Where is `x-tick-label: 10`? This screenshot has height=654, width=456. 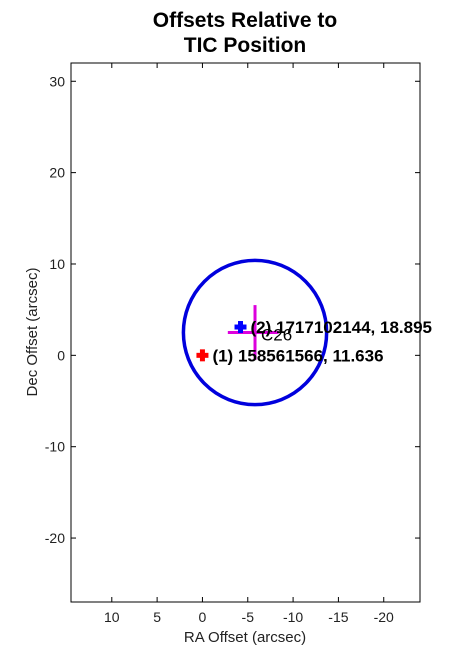 x-tick-label: 10 is located at coordinates (112, 617).